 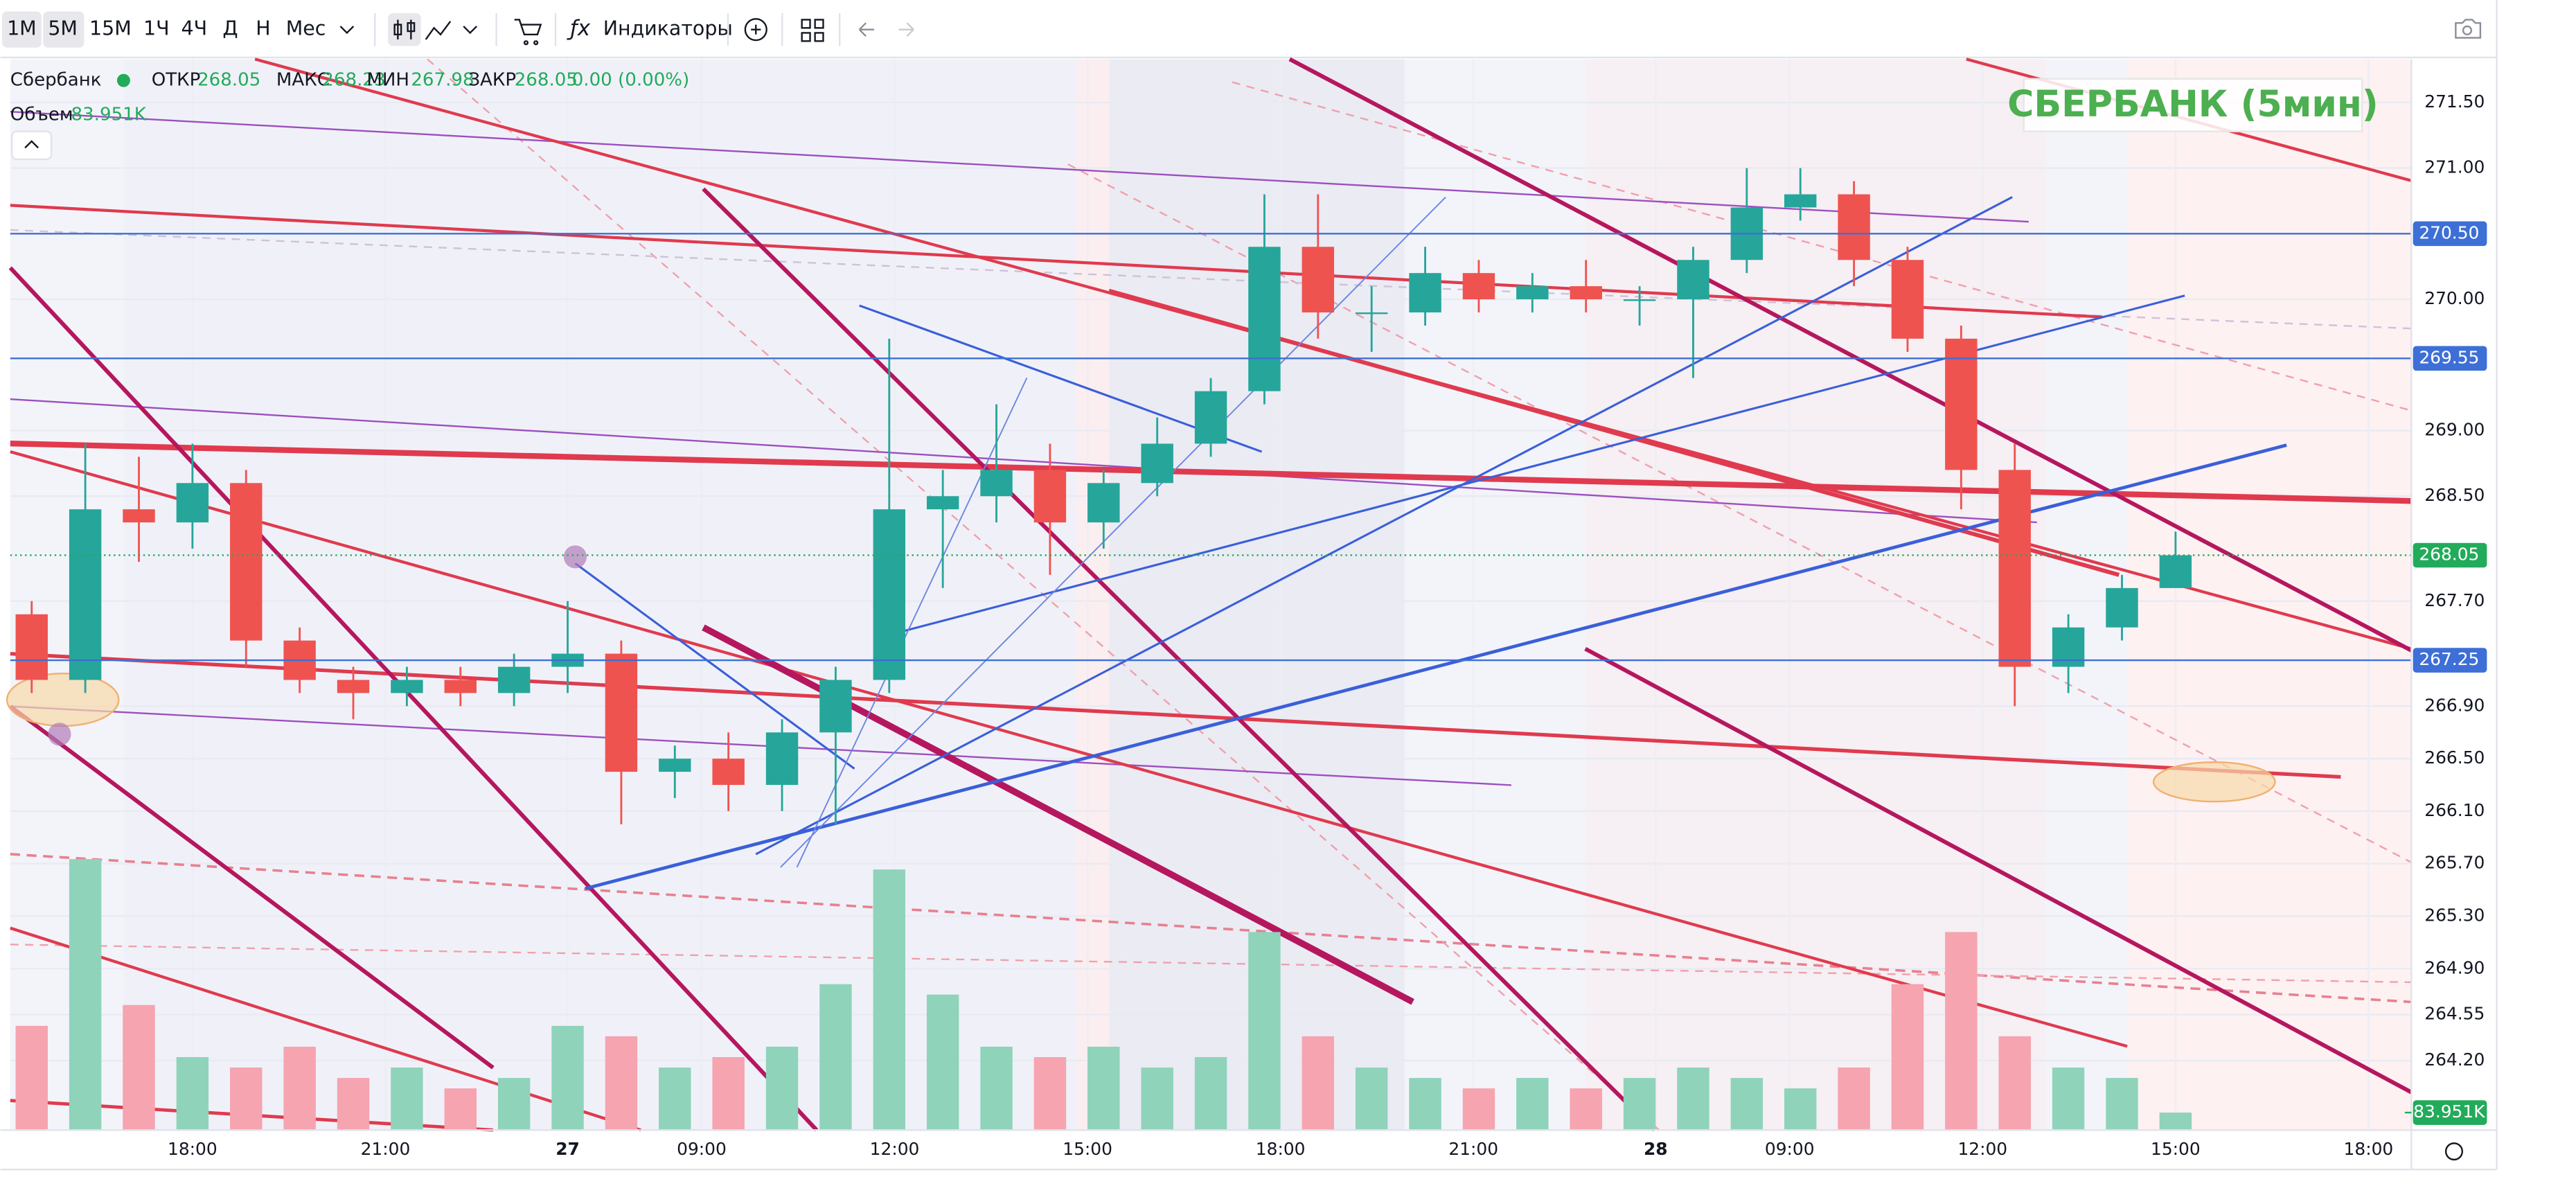 I want to click on interval-button: 1М, so click(x=22, y=28).